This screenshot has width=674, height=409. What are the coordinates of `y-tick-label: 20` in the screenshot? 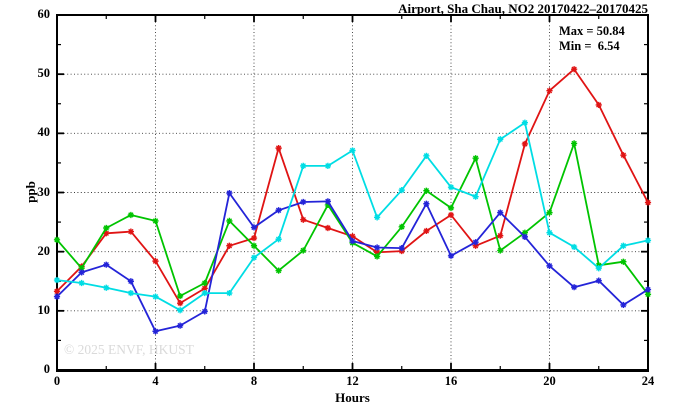 It's located at (44, 250).